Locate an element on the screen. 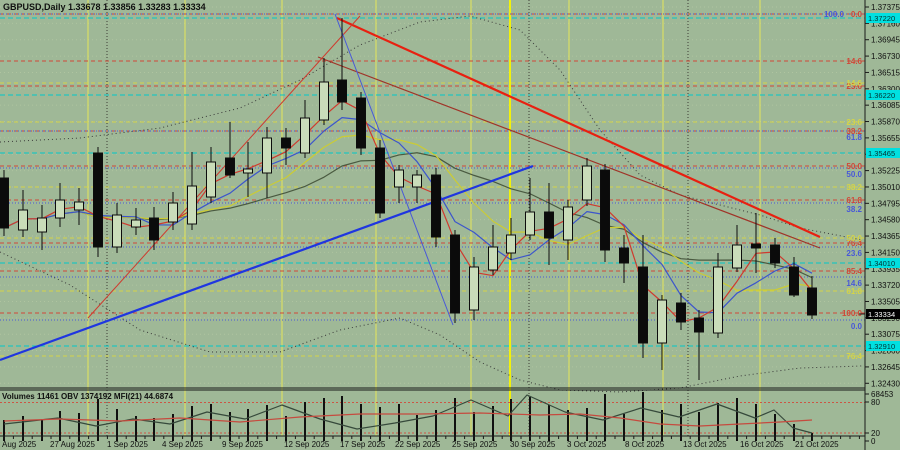 The width and height of the screenshot is (900, 450). indicator-panel is located at coordinates (432, 416).